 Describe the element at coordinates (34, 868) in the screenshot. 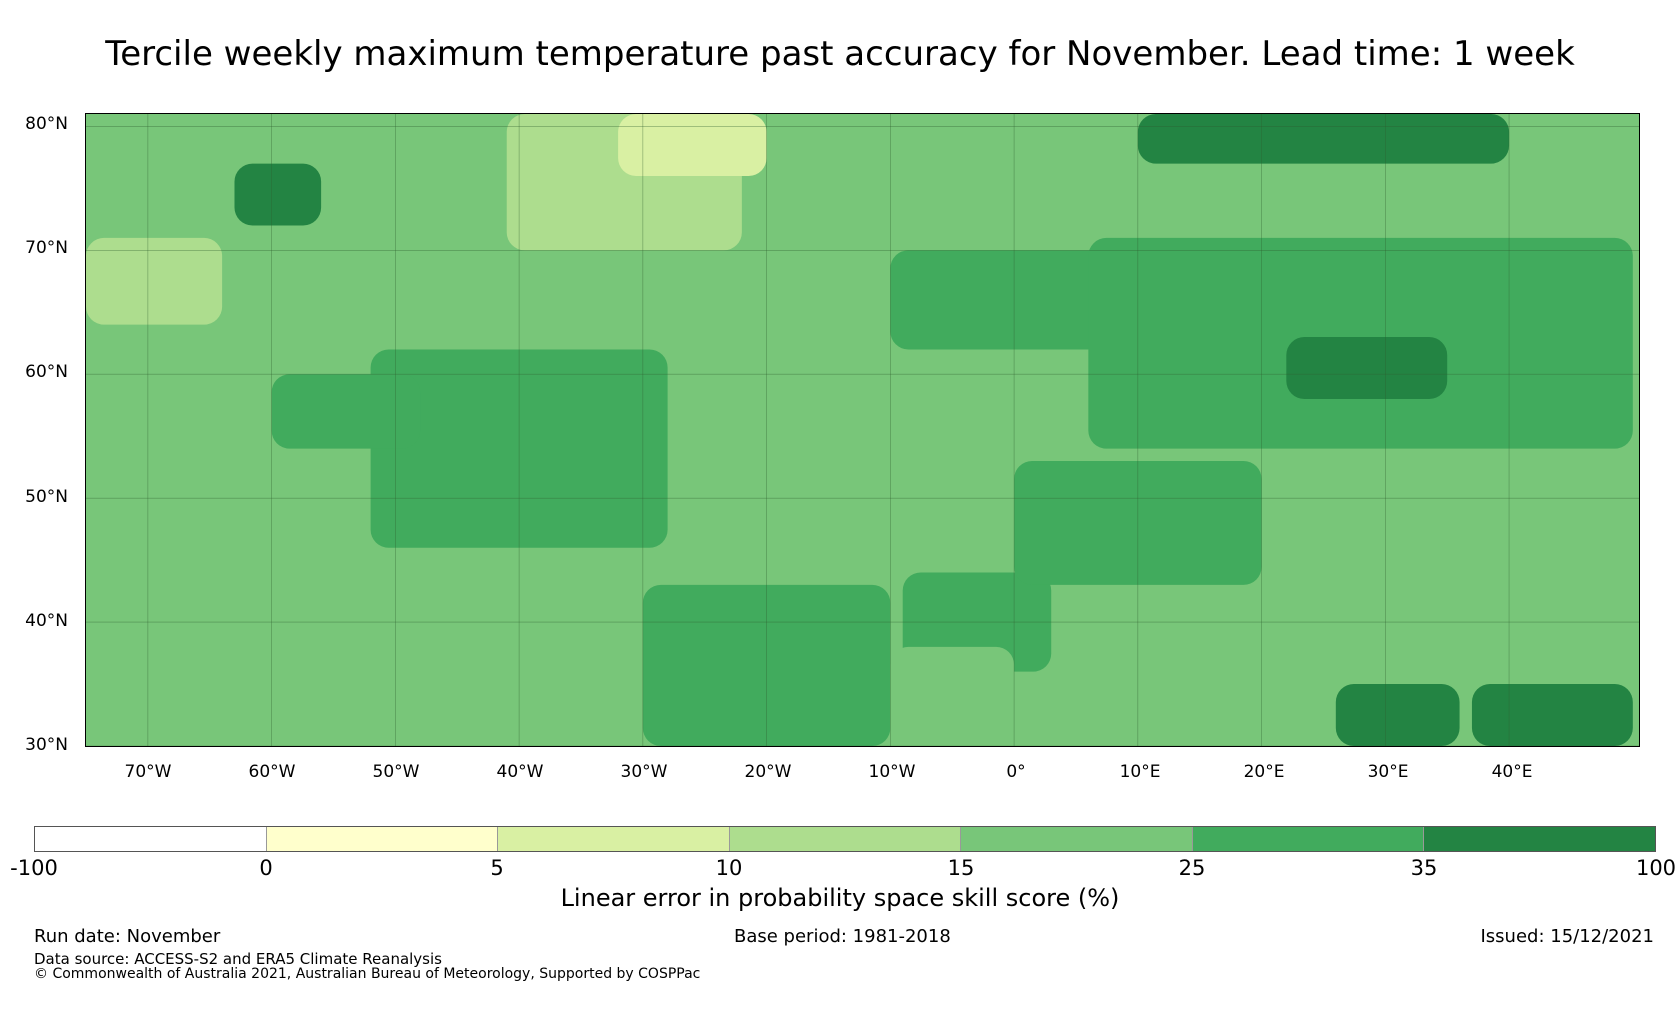

I see `colorbar-tick: -100` at that location.